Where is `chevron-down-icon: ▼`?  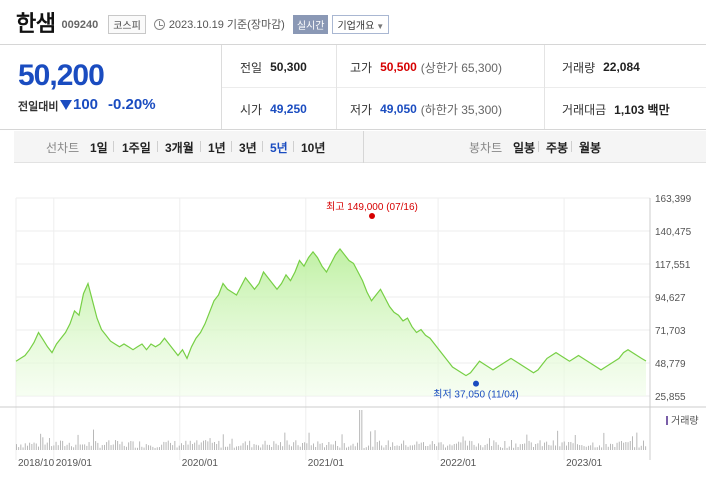 chevron-down-icon: ▼ is located at coordinates (380, 26).